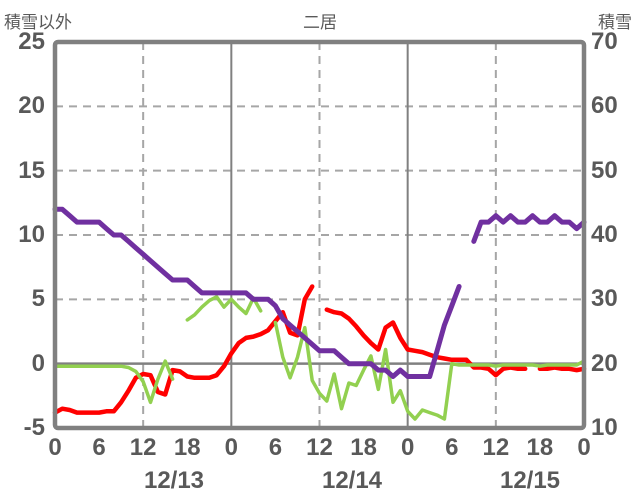  Describe the element at coordinates (604, 106) in the screenshot. I see `y-right-tick-label: 60` at that location.